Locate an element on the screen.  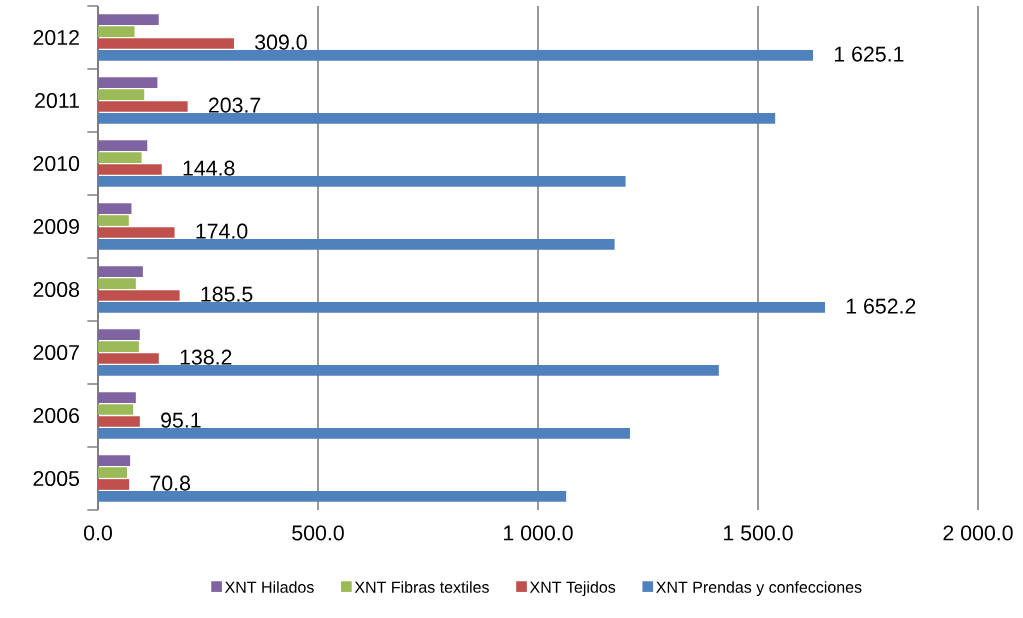
data-label: 309.0 is located at coordinates (281, 42).